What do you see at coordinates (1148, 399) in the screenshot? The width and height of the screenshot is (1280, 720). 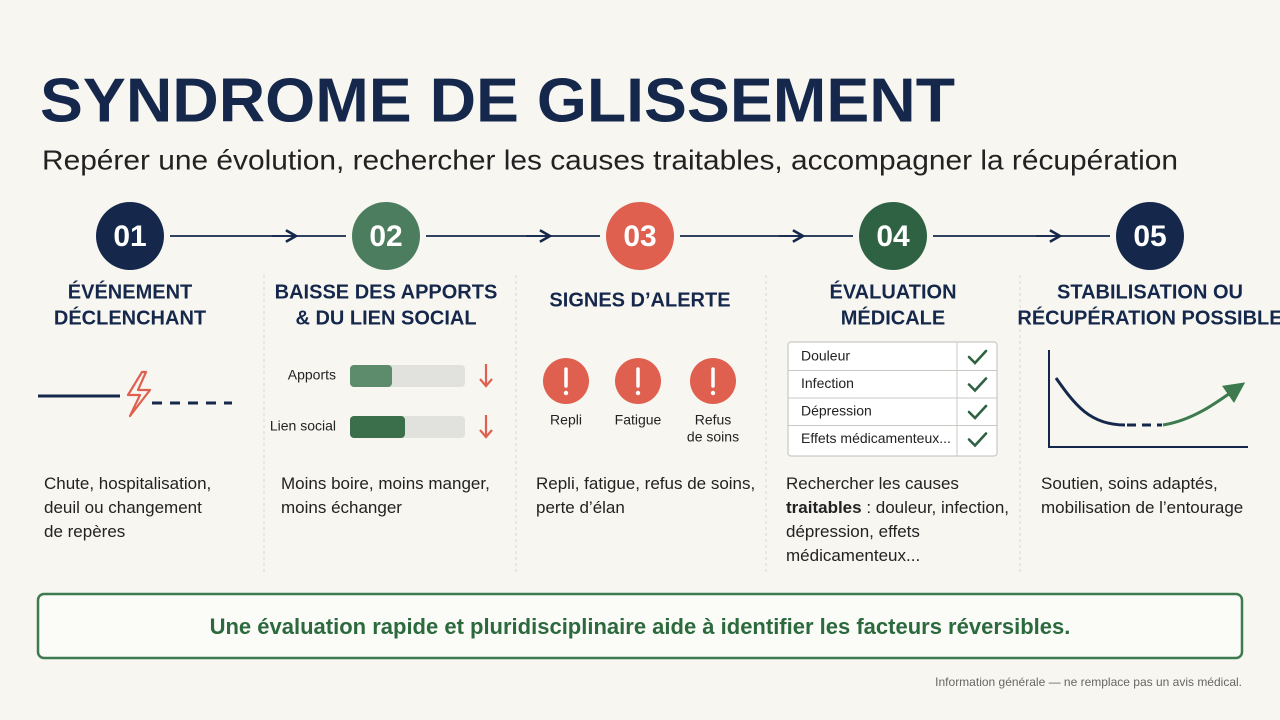 I see `graph-axes` at bounding box center [1148, 399].